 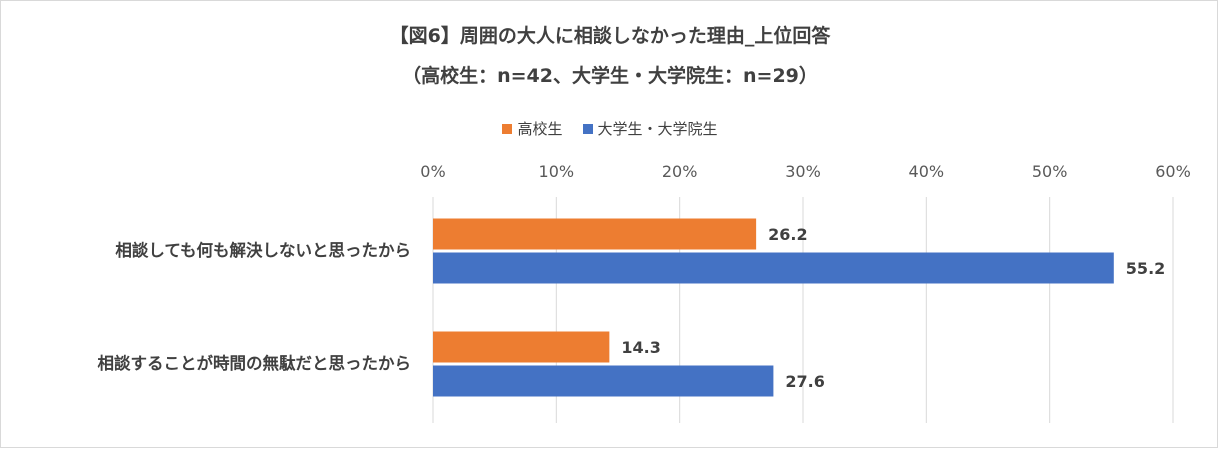 What do you see at coordinates (540, 129) in the screenshot?
I see `legend-label-series-0: 高校生` at bounding box center [540, 129].